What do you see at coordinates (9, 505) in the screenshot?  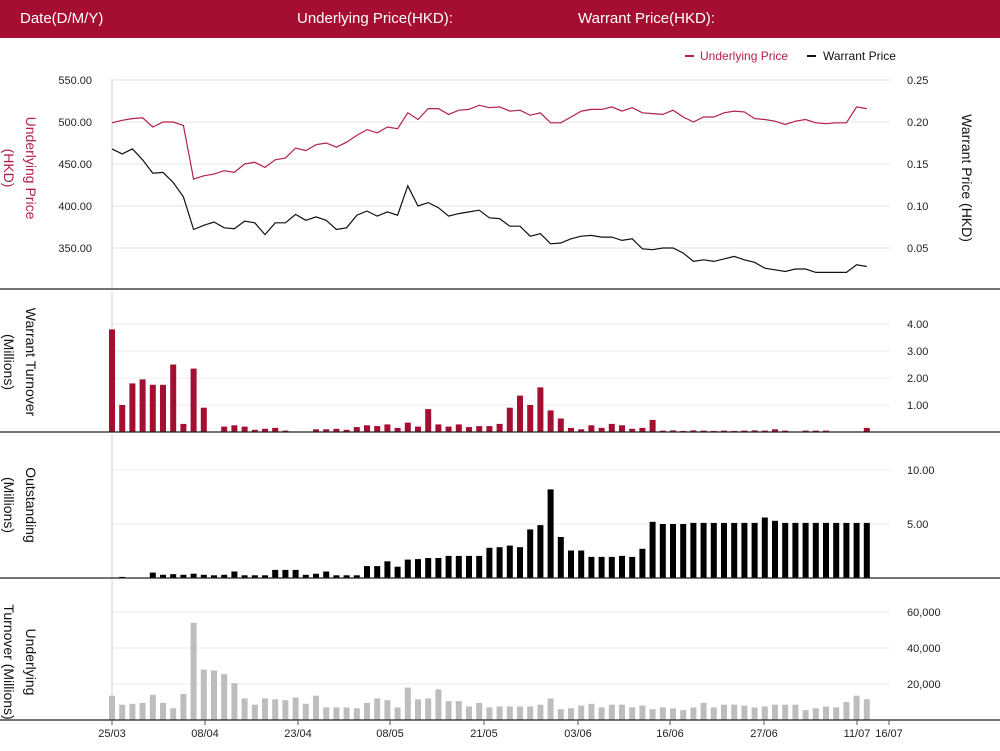 I see `y-label: (Millions)` at bounding box center [9, 505].